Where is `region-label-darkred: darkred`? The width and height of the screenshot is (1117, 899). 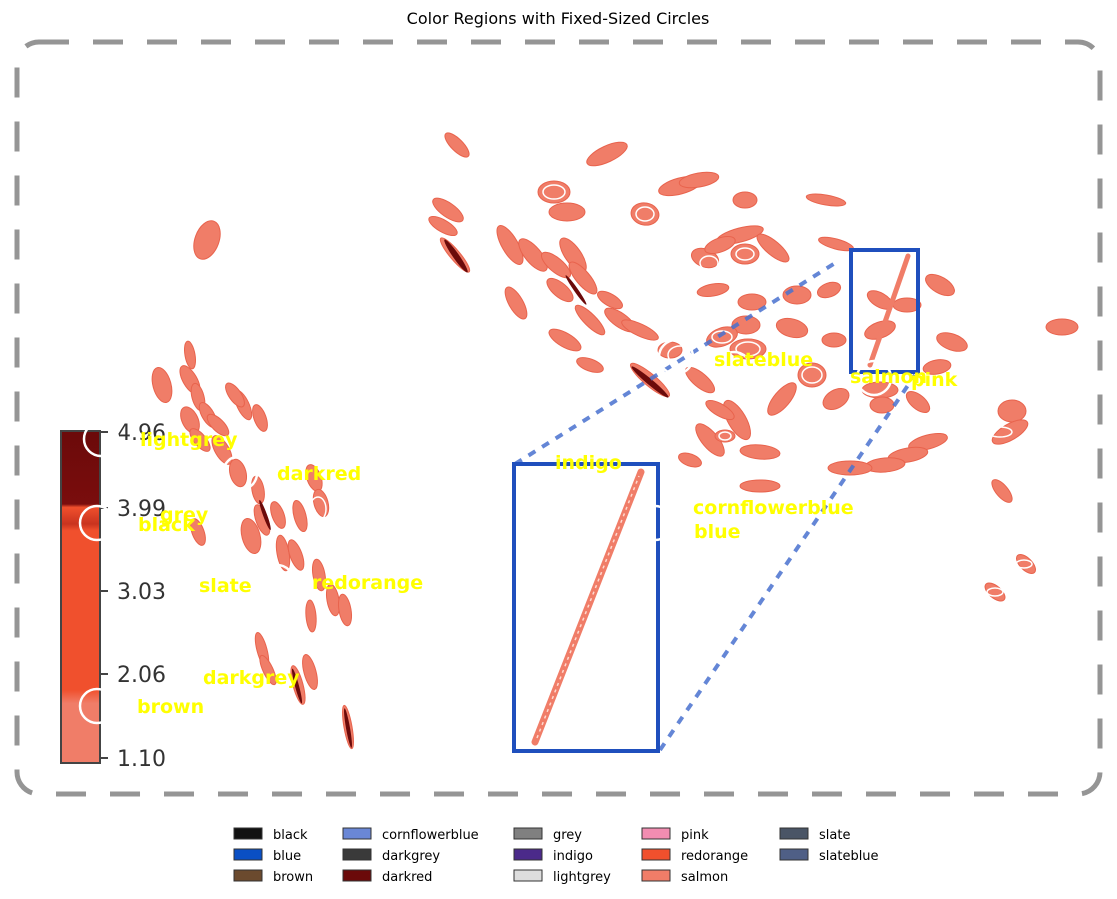
region-label-darkred: darkred is located at coordinates (319, 474).